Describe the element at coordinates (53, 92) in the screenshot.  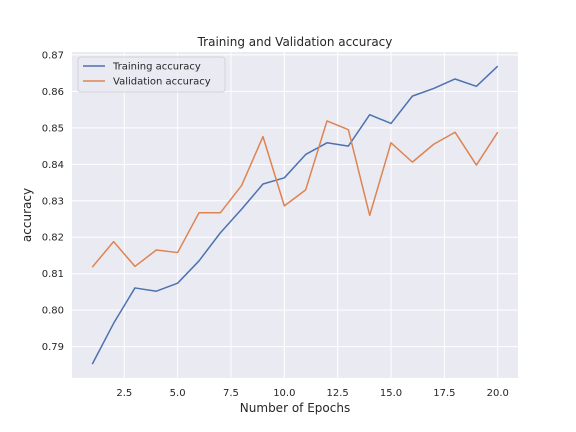
I see `y-tick-label: 0.86` at that location.